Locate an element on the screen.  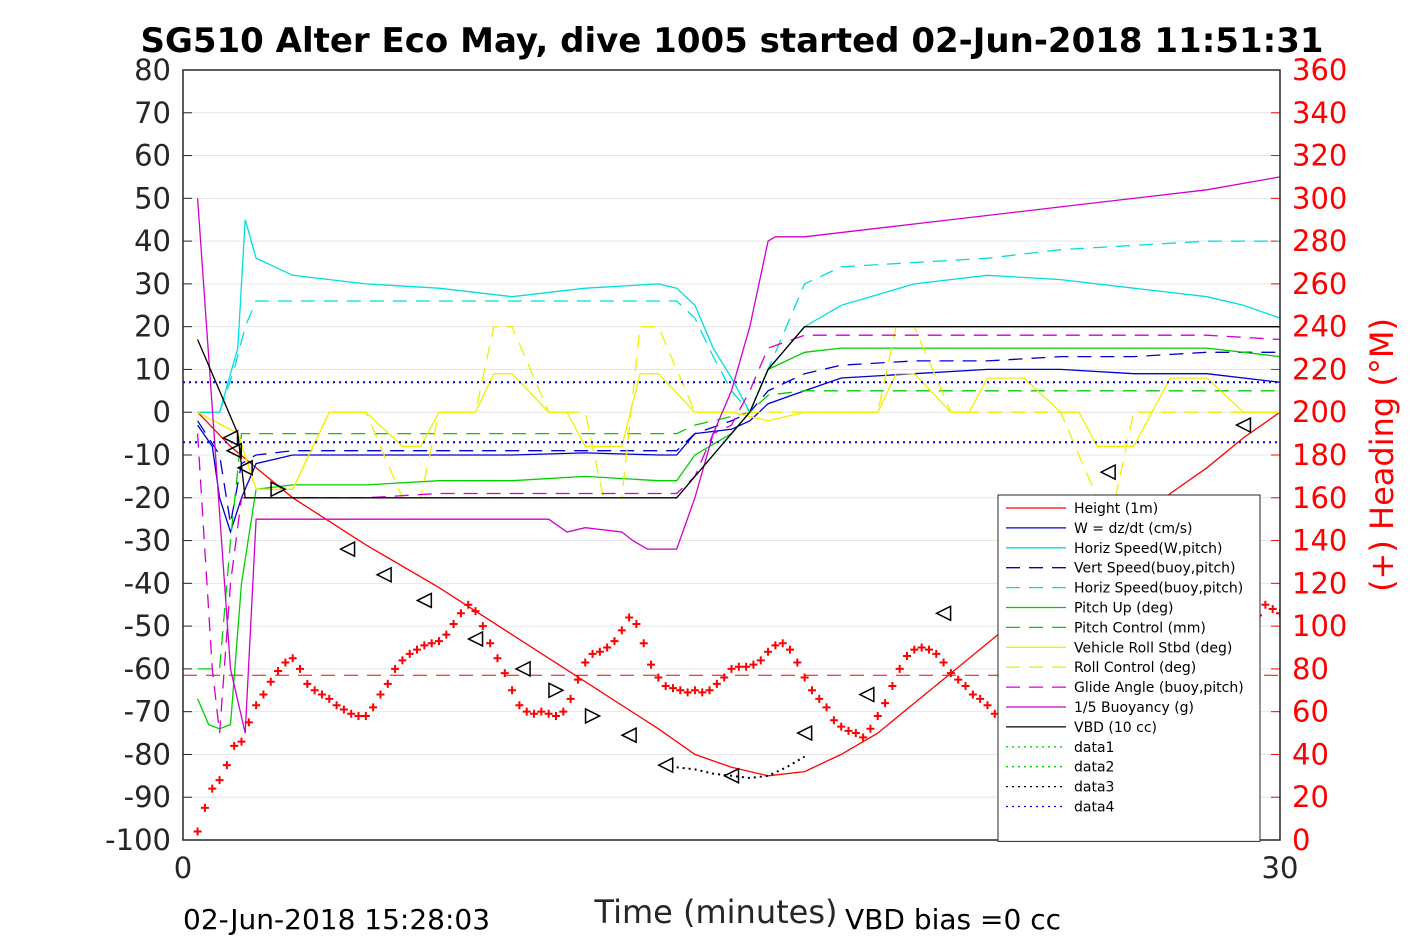
legend-label: 1/5 Buoyancy (g) is located at coordinates (1134, 708).